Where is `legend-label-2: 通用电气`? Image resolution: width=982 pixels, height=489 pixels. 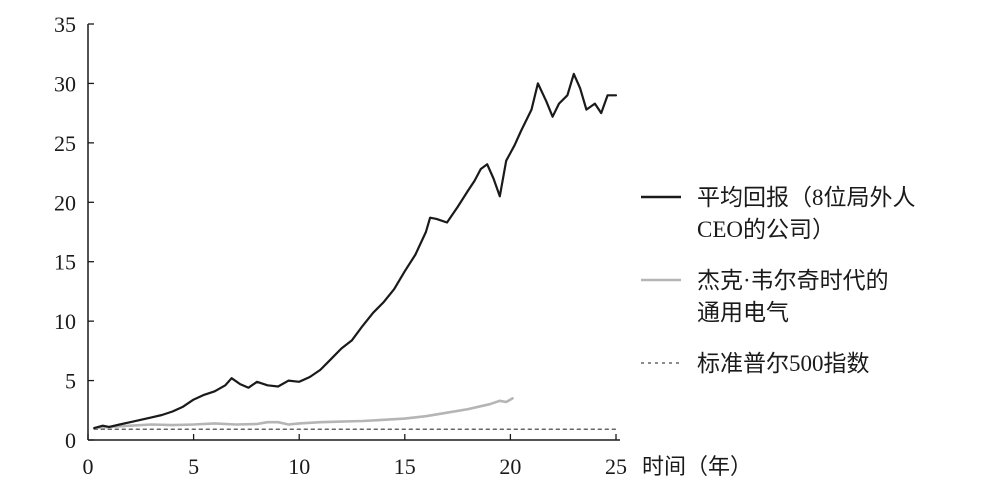
legend-label-2: 通用电气 is located at coordinates (743, 312).